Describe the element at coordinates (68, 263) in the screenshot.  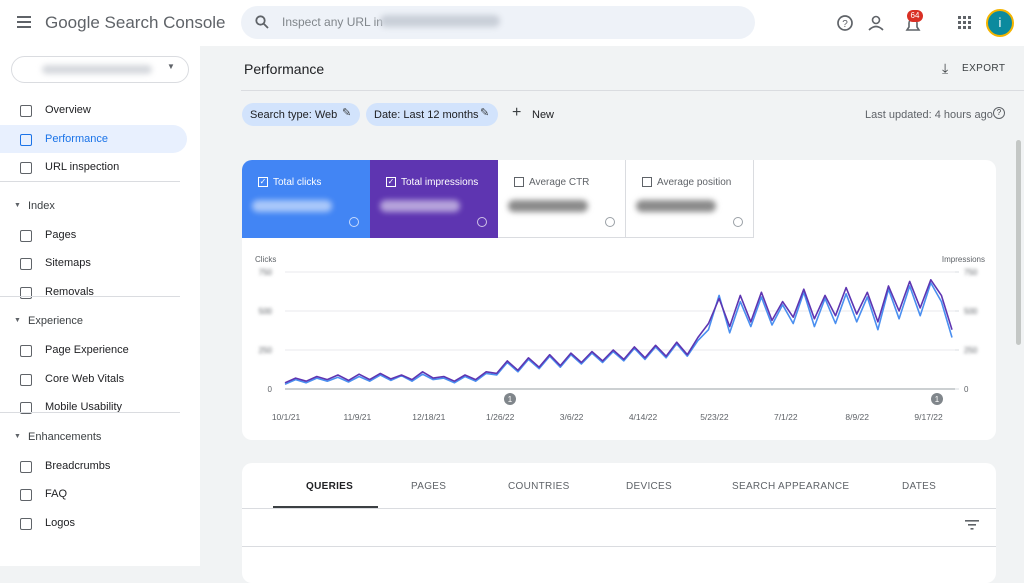
I see `nav-item: Sitemaps` at that location.